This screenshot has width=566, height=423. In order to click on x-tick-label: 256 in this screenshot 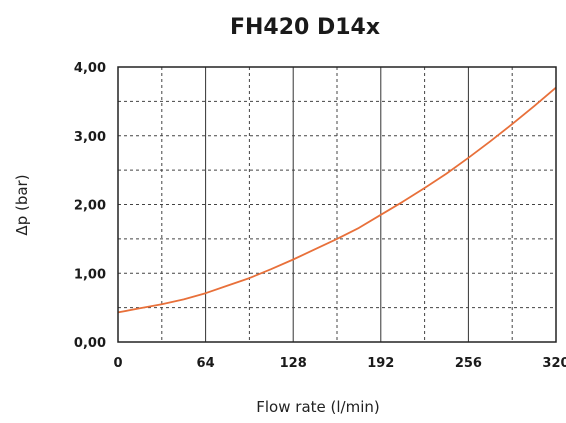, I will do `click(468, 363)`.